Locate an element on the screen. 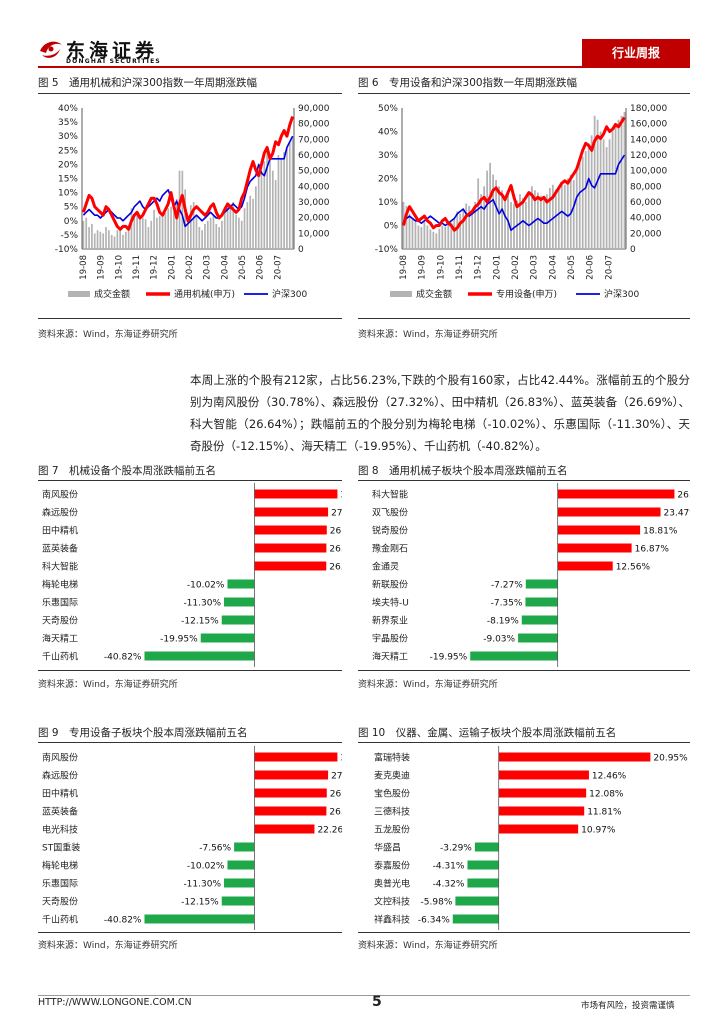 The image size is (724, 1024). fig9-value-label: 22.26% is located at coordinates (329, 831).